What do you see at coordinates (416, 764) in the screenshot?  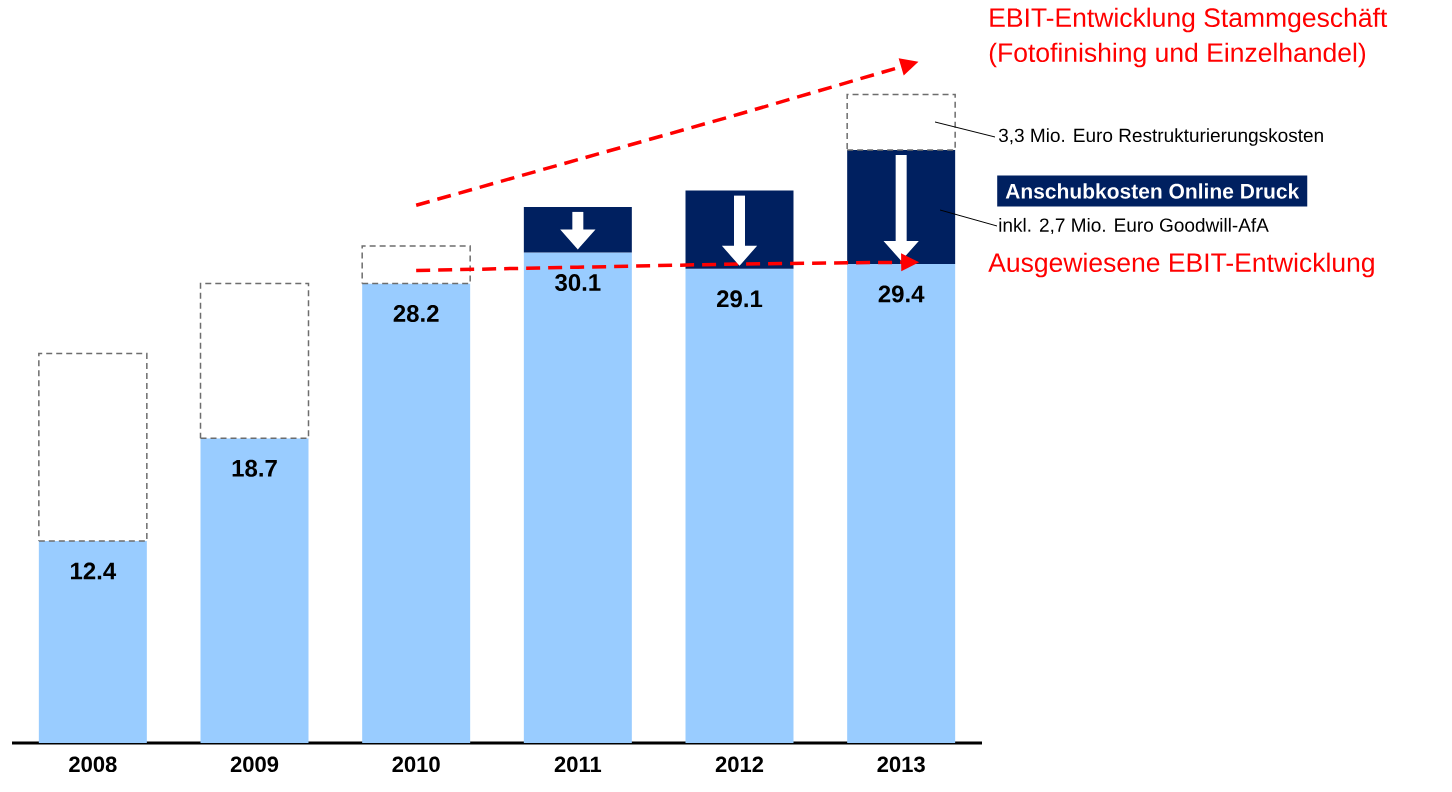 I see `x-tick-label: 2010` at bounding box center [416, 764].